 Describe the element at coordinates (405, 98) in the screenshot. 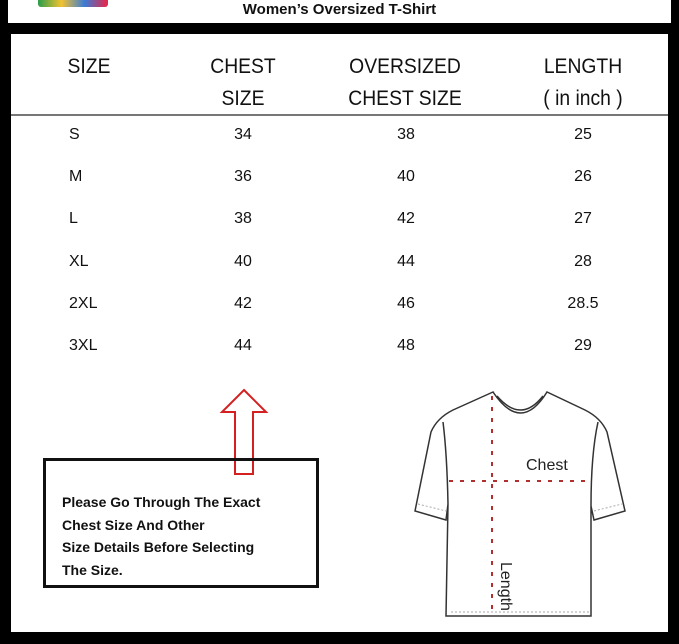

I see `header-text: CHEST SIZE` at that location.